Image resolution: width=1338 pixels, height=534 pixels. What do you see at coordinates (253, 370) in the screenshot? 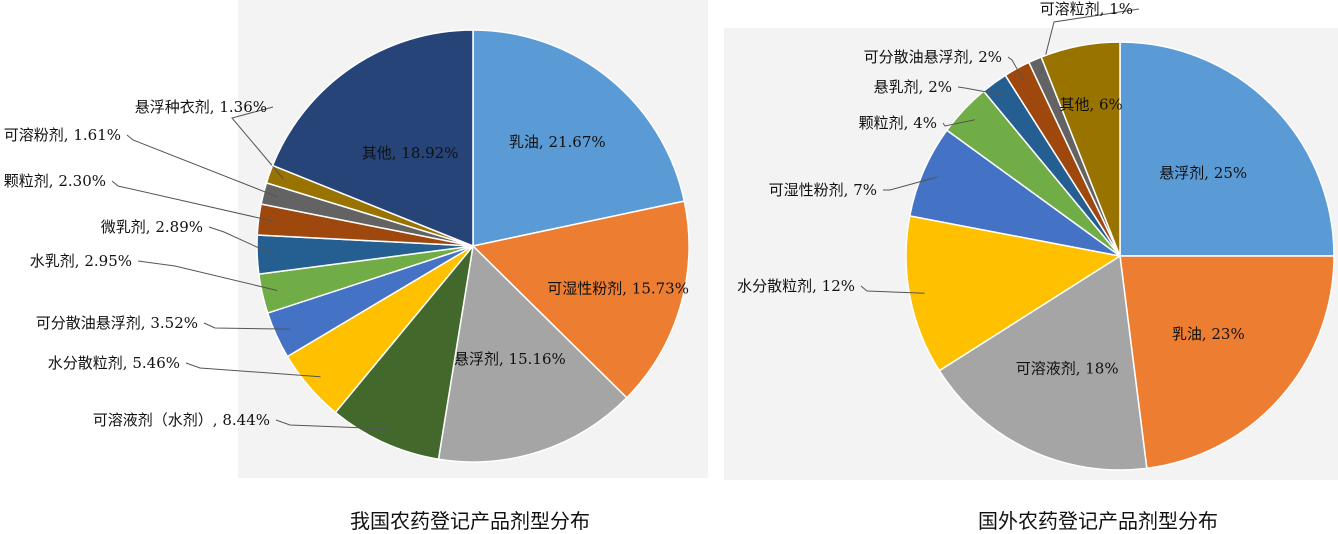
I see `domestic-slice-4-leader-line` at bounding box center [253, 370].